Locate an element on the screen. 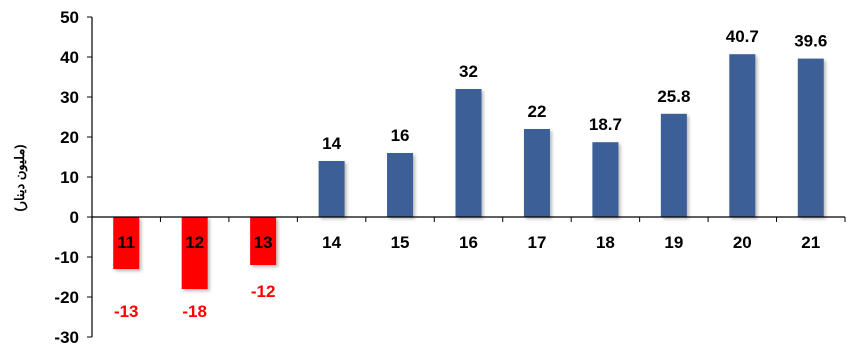 The height and width of the screenshot is (347, 853). y-tick-label: 10 is located at coordinates (69, 177).